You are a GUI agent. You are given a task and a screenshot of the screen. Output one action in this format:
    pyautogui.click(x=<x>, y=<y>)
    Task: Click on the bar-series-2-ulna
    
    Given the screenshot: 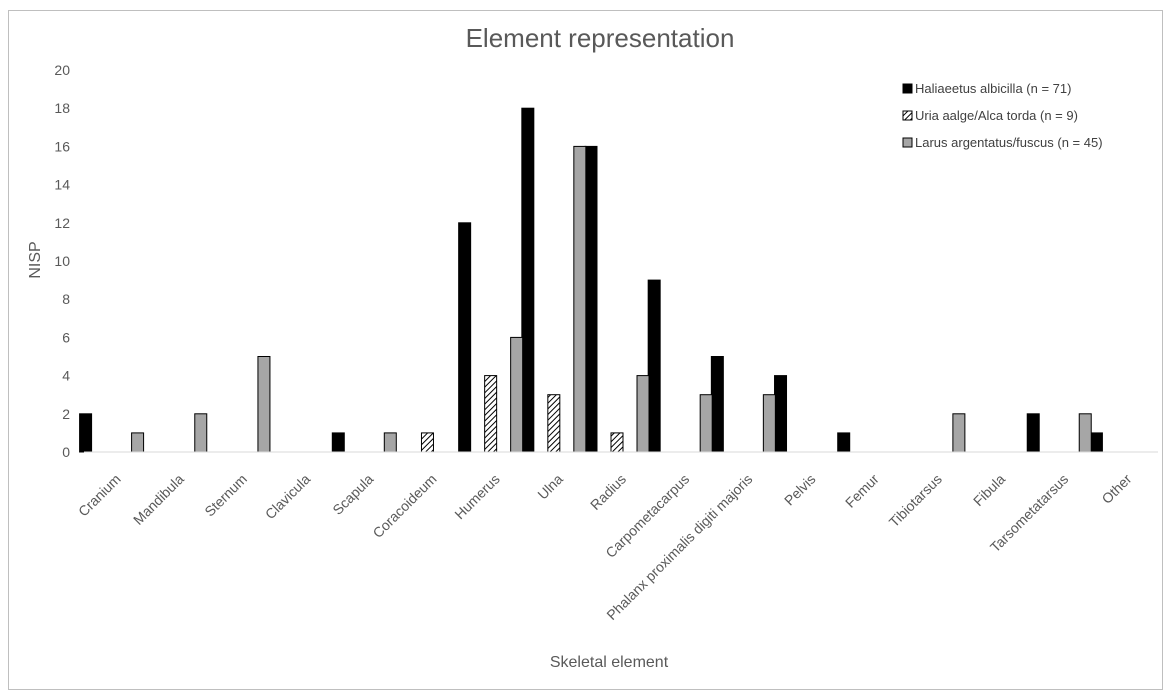 What is the action you would take?
    pyautogui.click(x=580, y=299)
    